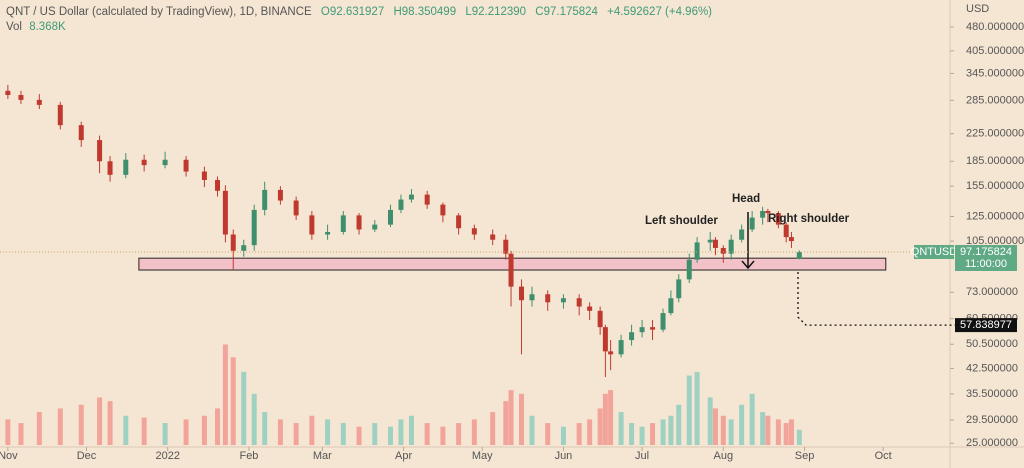 This screenshot has width=1024, height=468. What do you see at coordinates (986, 252) in the screenshot?
I see `price-label: 97.175824` at bounding box center [986, 252].